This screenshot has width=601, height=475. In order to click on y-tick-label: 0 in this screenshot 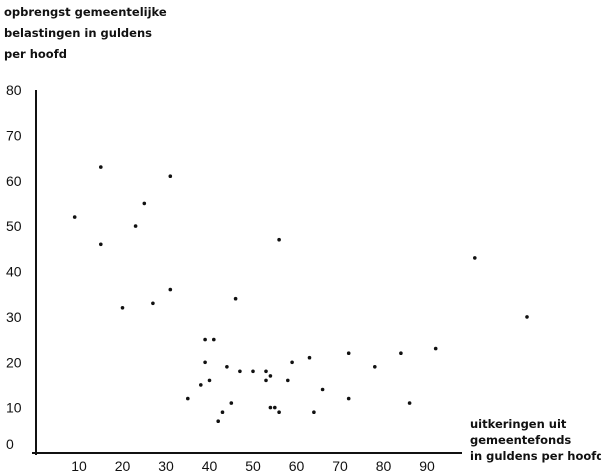, I will do `click(10, 444)`.